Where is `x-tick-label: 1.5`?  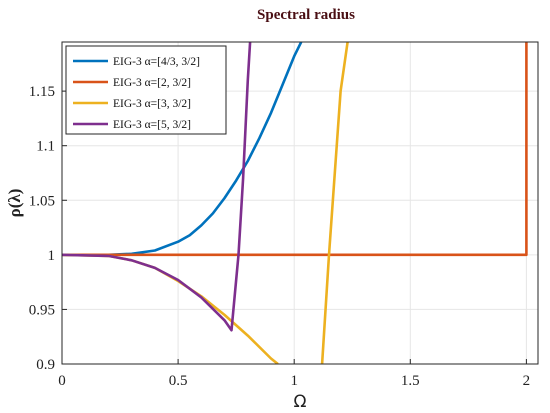
x-tick-label: 1.5 is located at coordinates (410, 381).